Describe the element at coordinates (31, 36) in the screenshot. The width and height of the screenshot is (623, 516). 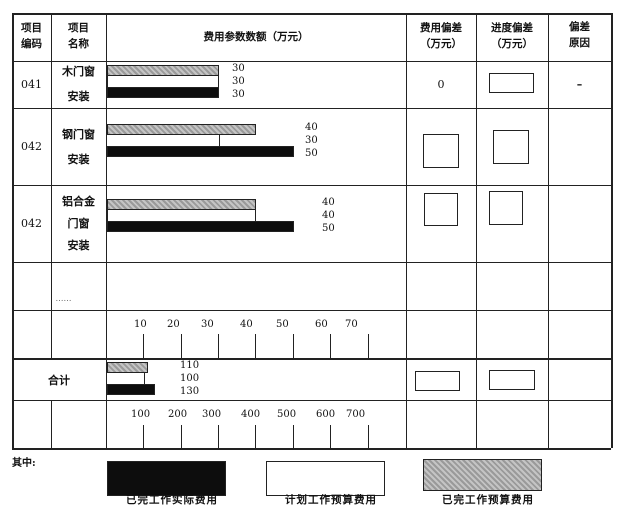
I see `header-code: 项目 编码` at that location.